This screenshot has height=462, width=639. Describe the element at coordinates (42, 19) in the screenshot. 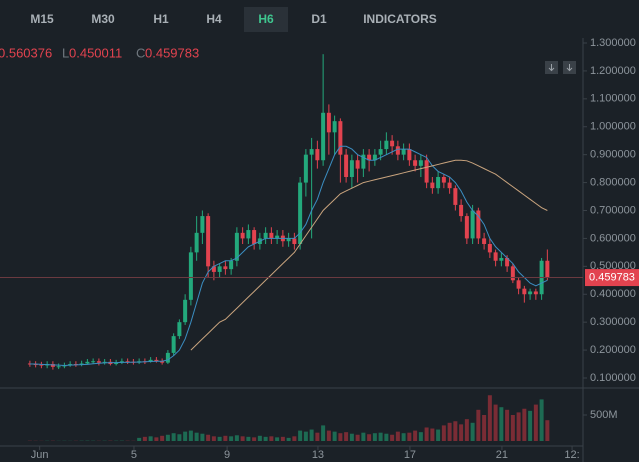

I see `timeframe-button: M15` at that location.